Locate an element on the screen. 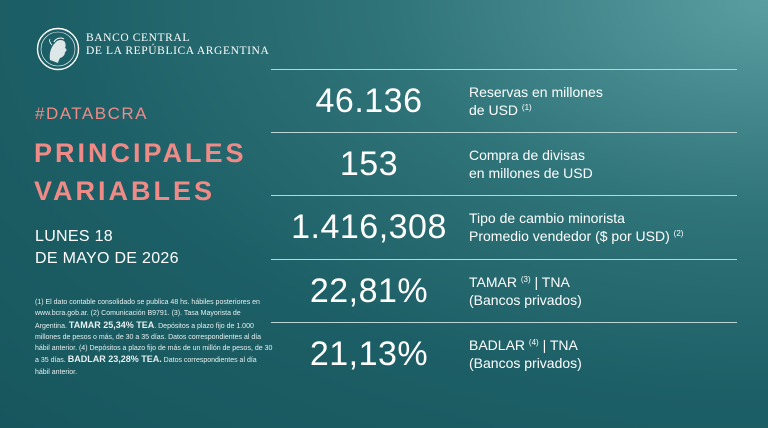  variable-label-line1: Tipo de cambio minorista is located at coordinates (547, 218).